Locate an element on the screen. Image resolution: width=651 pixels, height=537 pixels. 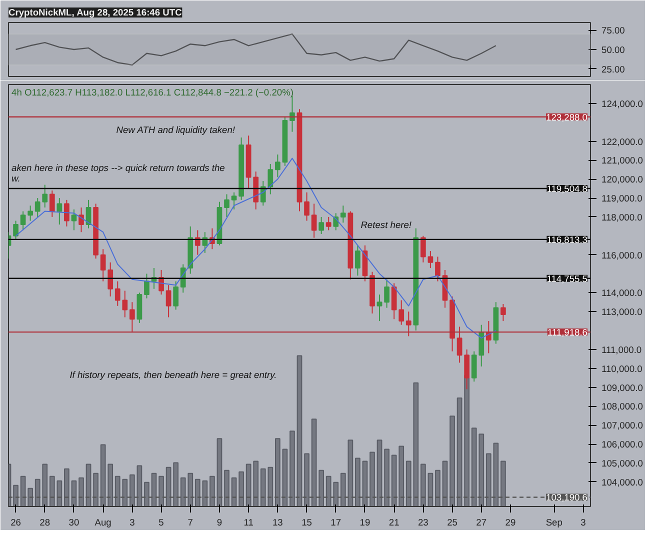
chart-title: 4h O112,623.7 H113,182.0 L112,616.1 C112,844.8 −221.2 (−0.20%) is located at coordinates (153, 93).